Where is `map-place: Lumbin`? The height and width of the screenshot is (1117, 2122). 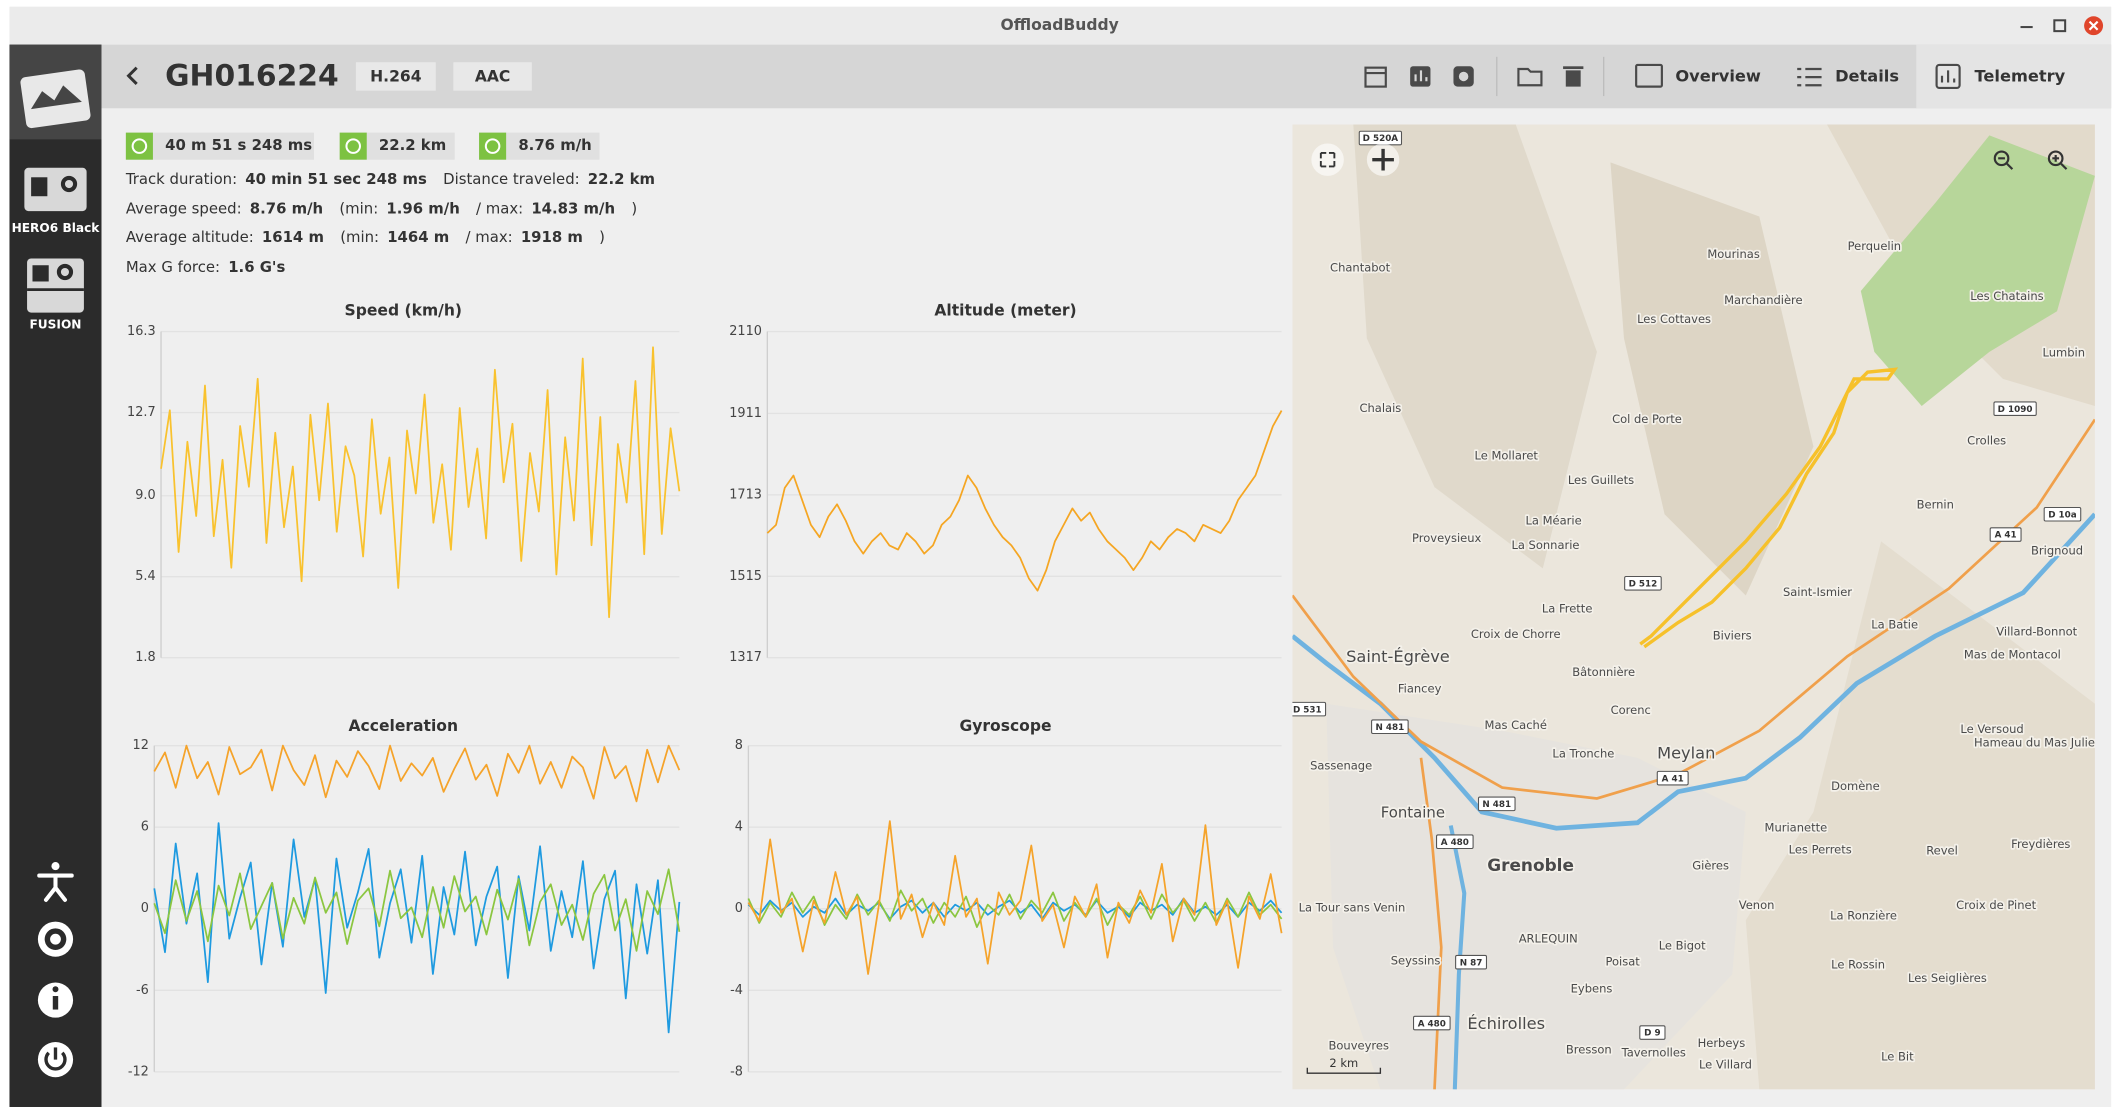 map-place: Lumbin is located at coordinates (2064, 353).